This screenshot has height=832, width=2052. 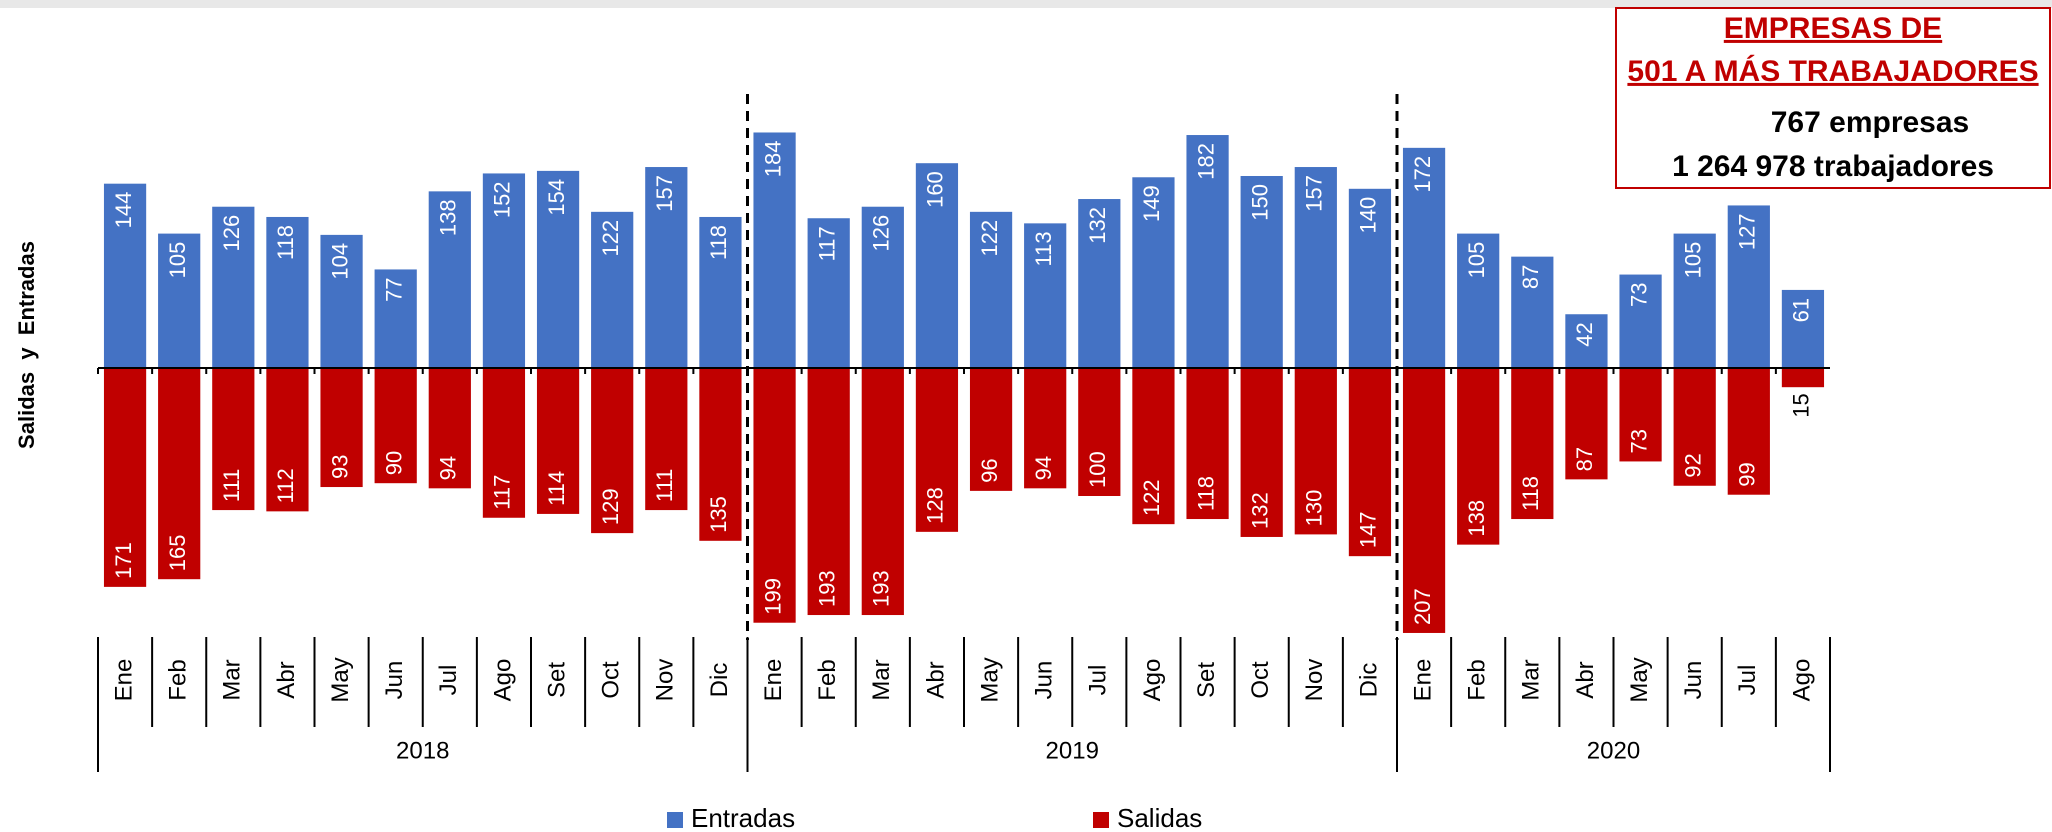 What do you see at coordinates (772, 596) in the screenshot?
I see `value-label: 199` at bounding box center [772, 596].